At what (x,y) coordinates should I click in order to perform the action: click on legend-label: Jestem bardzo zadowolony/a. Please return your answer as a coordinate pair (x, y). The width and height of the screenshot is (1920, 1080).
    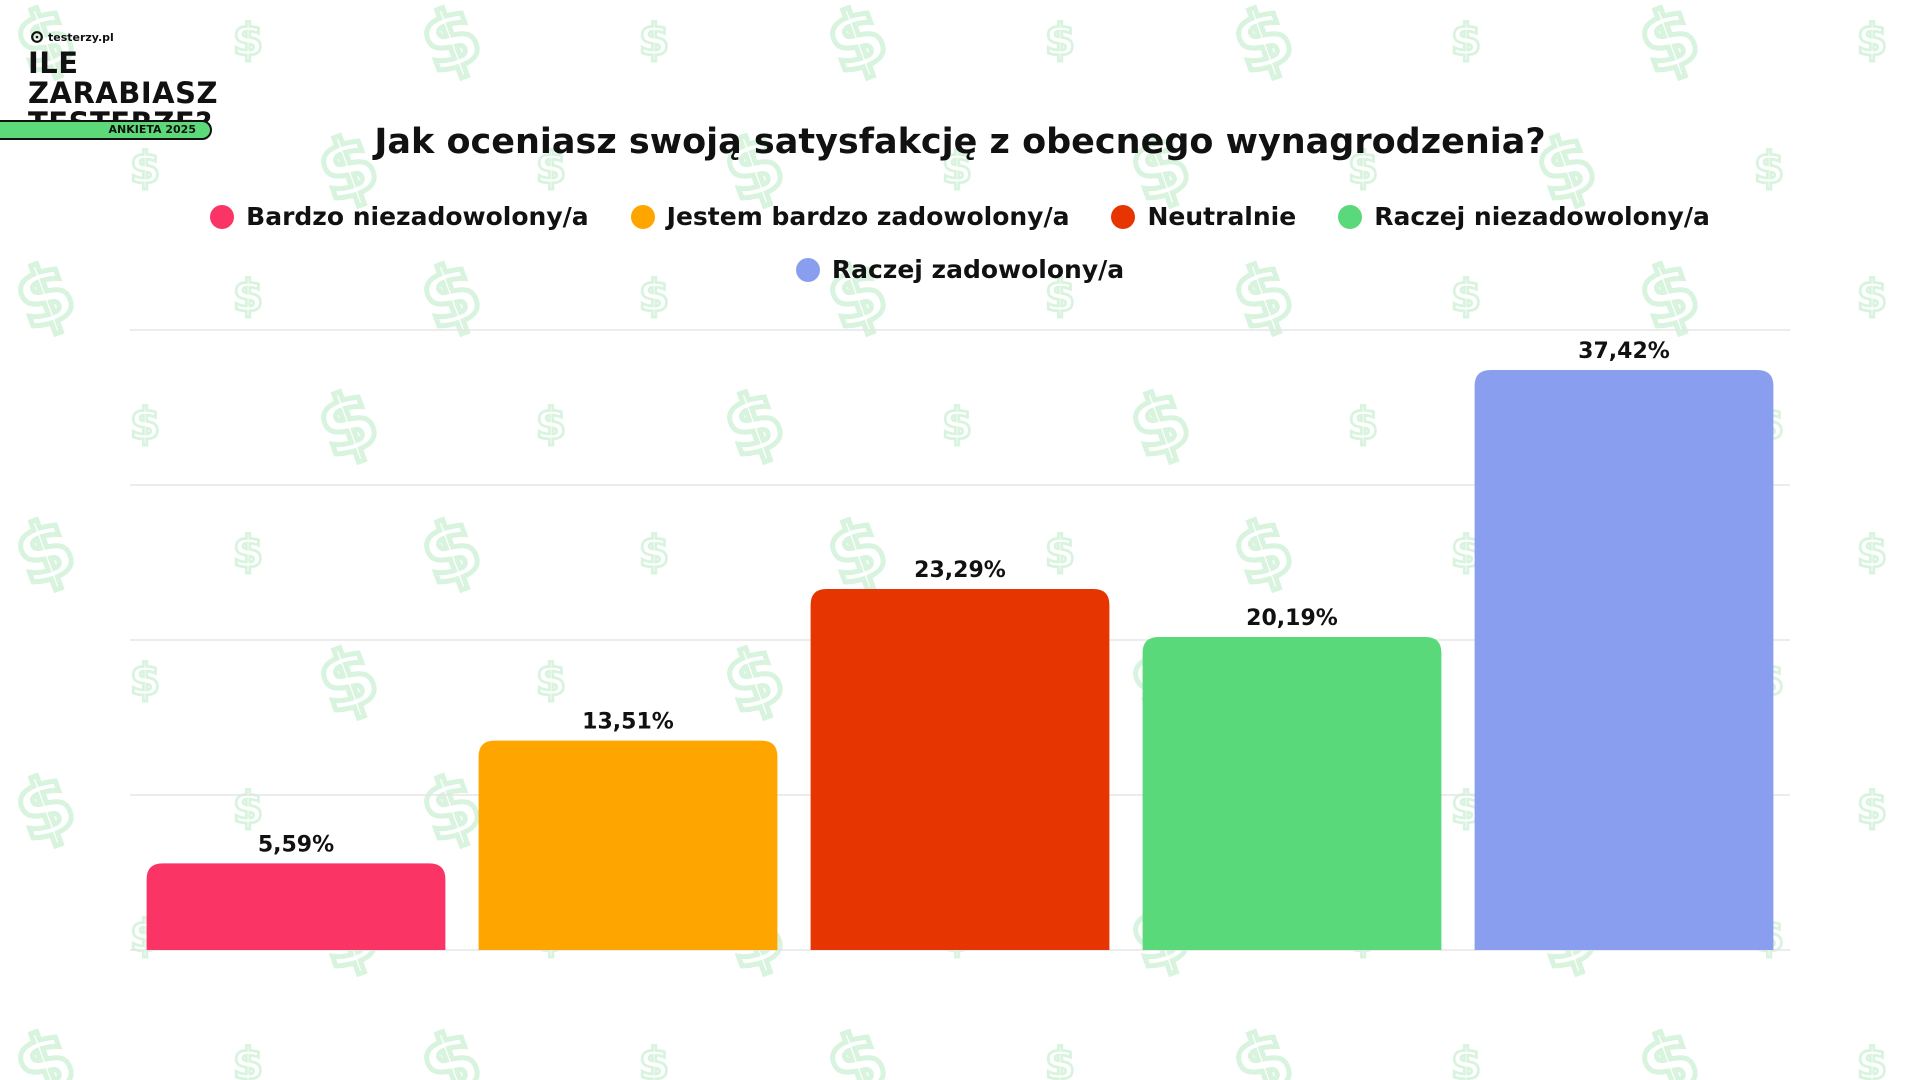
    Looking at the image, I should click on (868, 216).